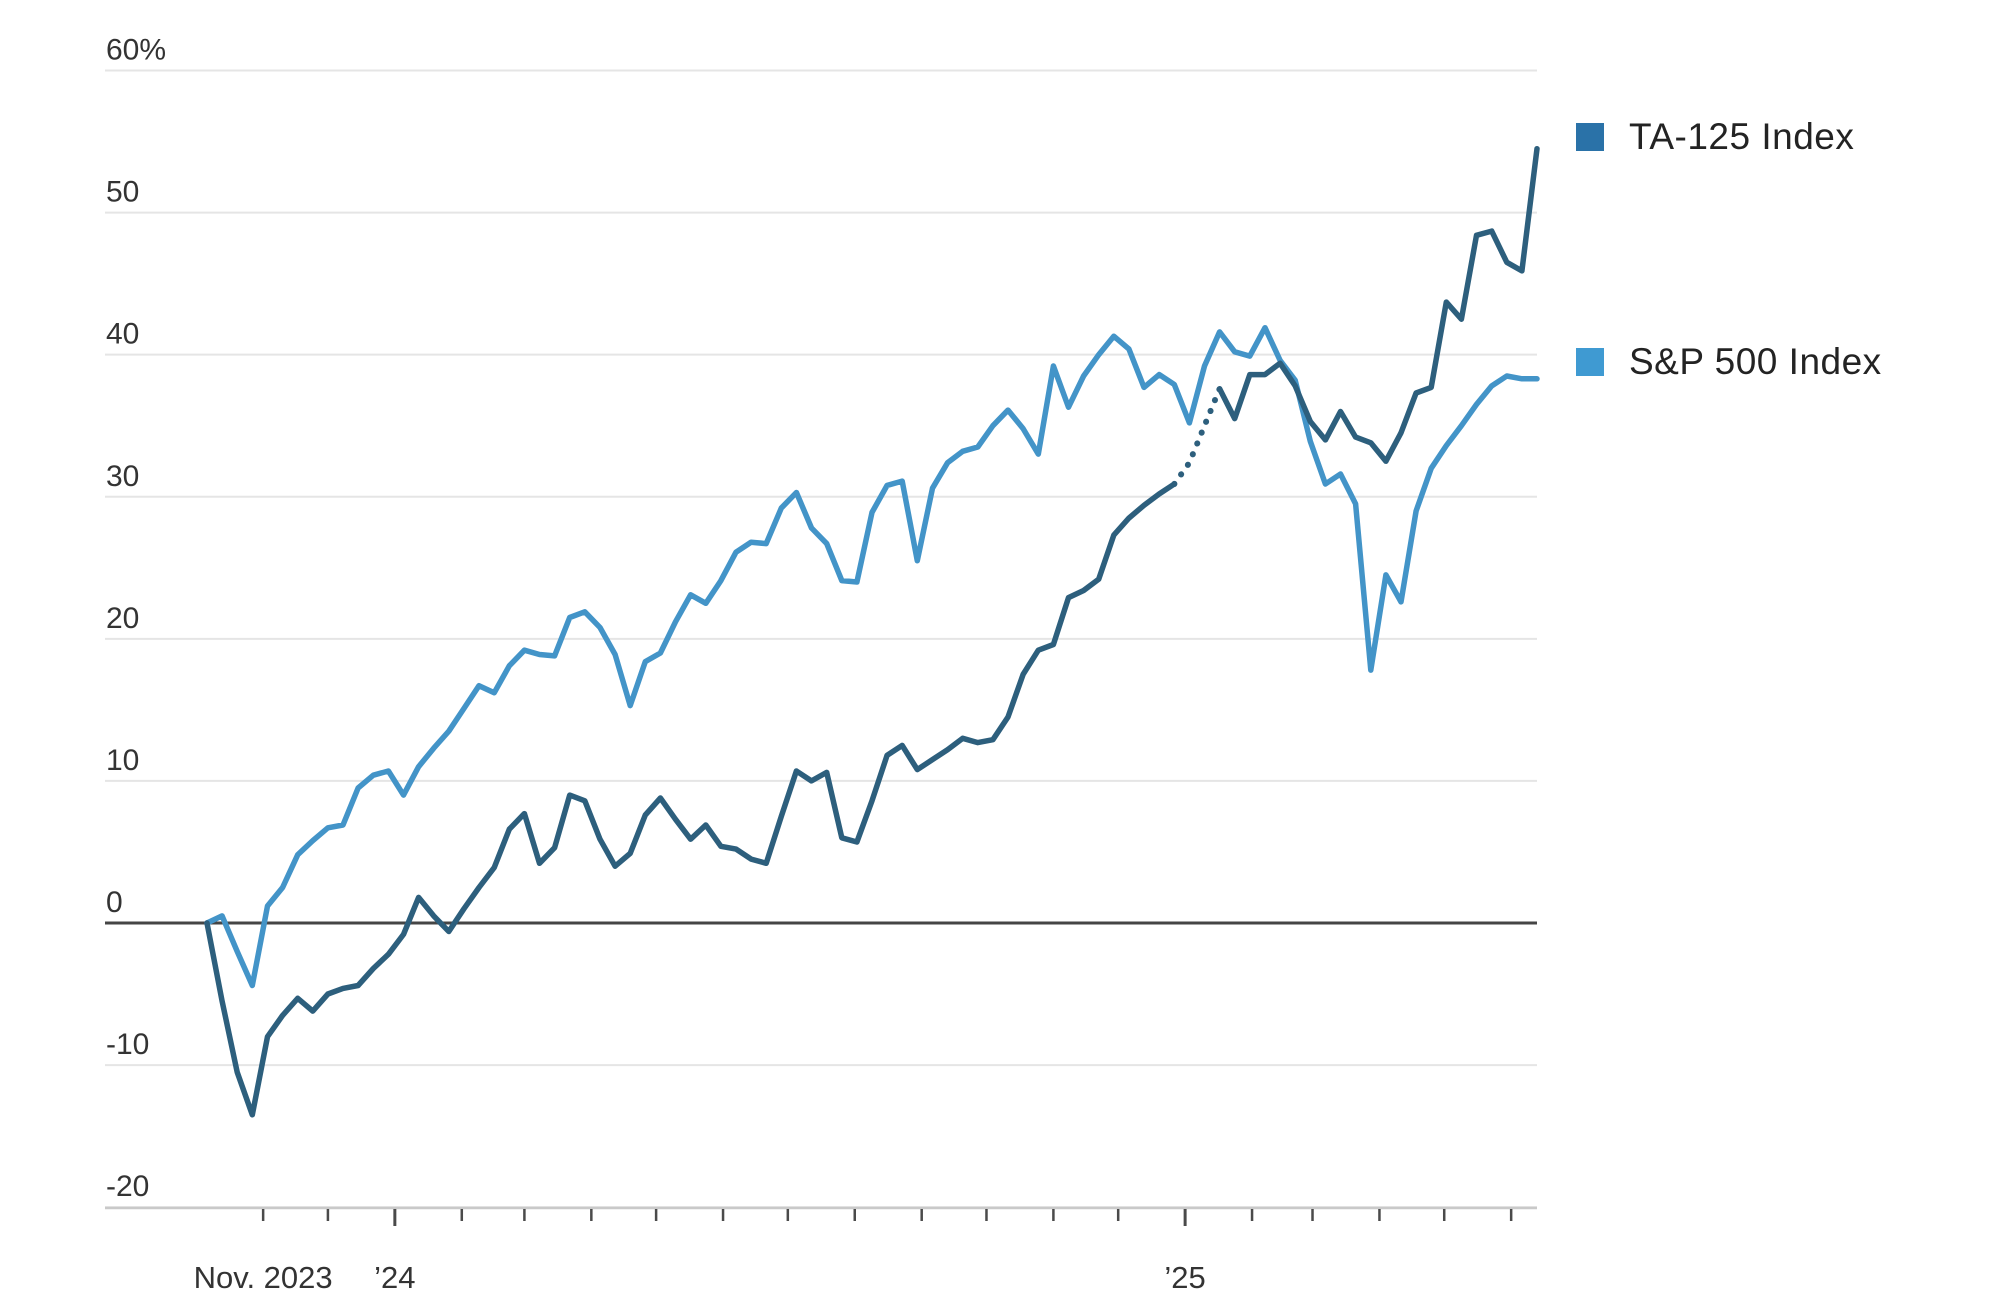 The width and height of the screenshot is (2000, 1302). Describe the element at coordinates (136, 50) in the screenshot. I see `y-tick-label: 60%` at that location.